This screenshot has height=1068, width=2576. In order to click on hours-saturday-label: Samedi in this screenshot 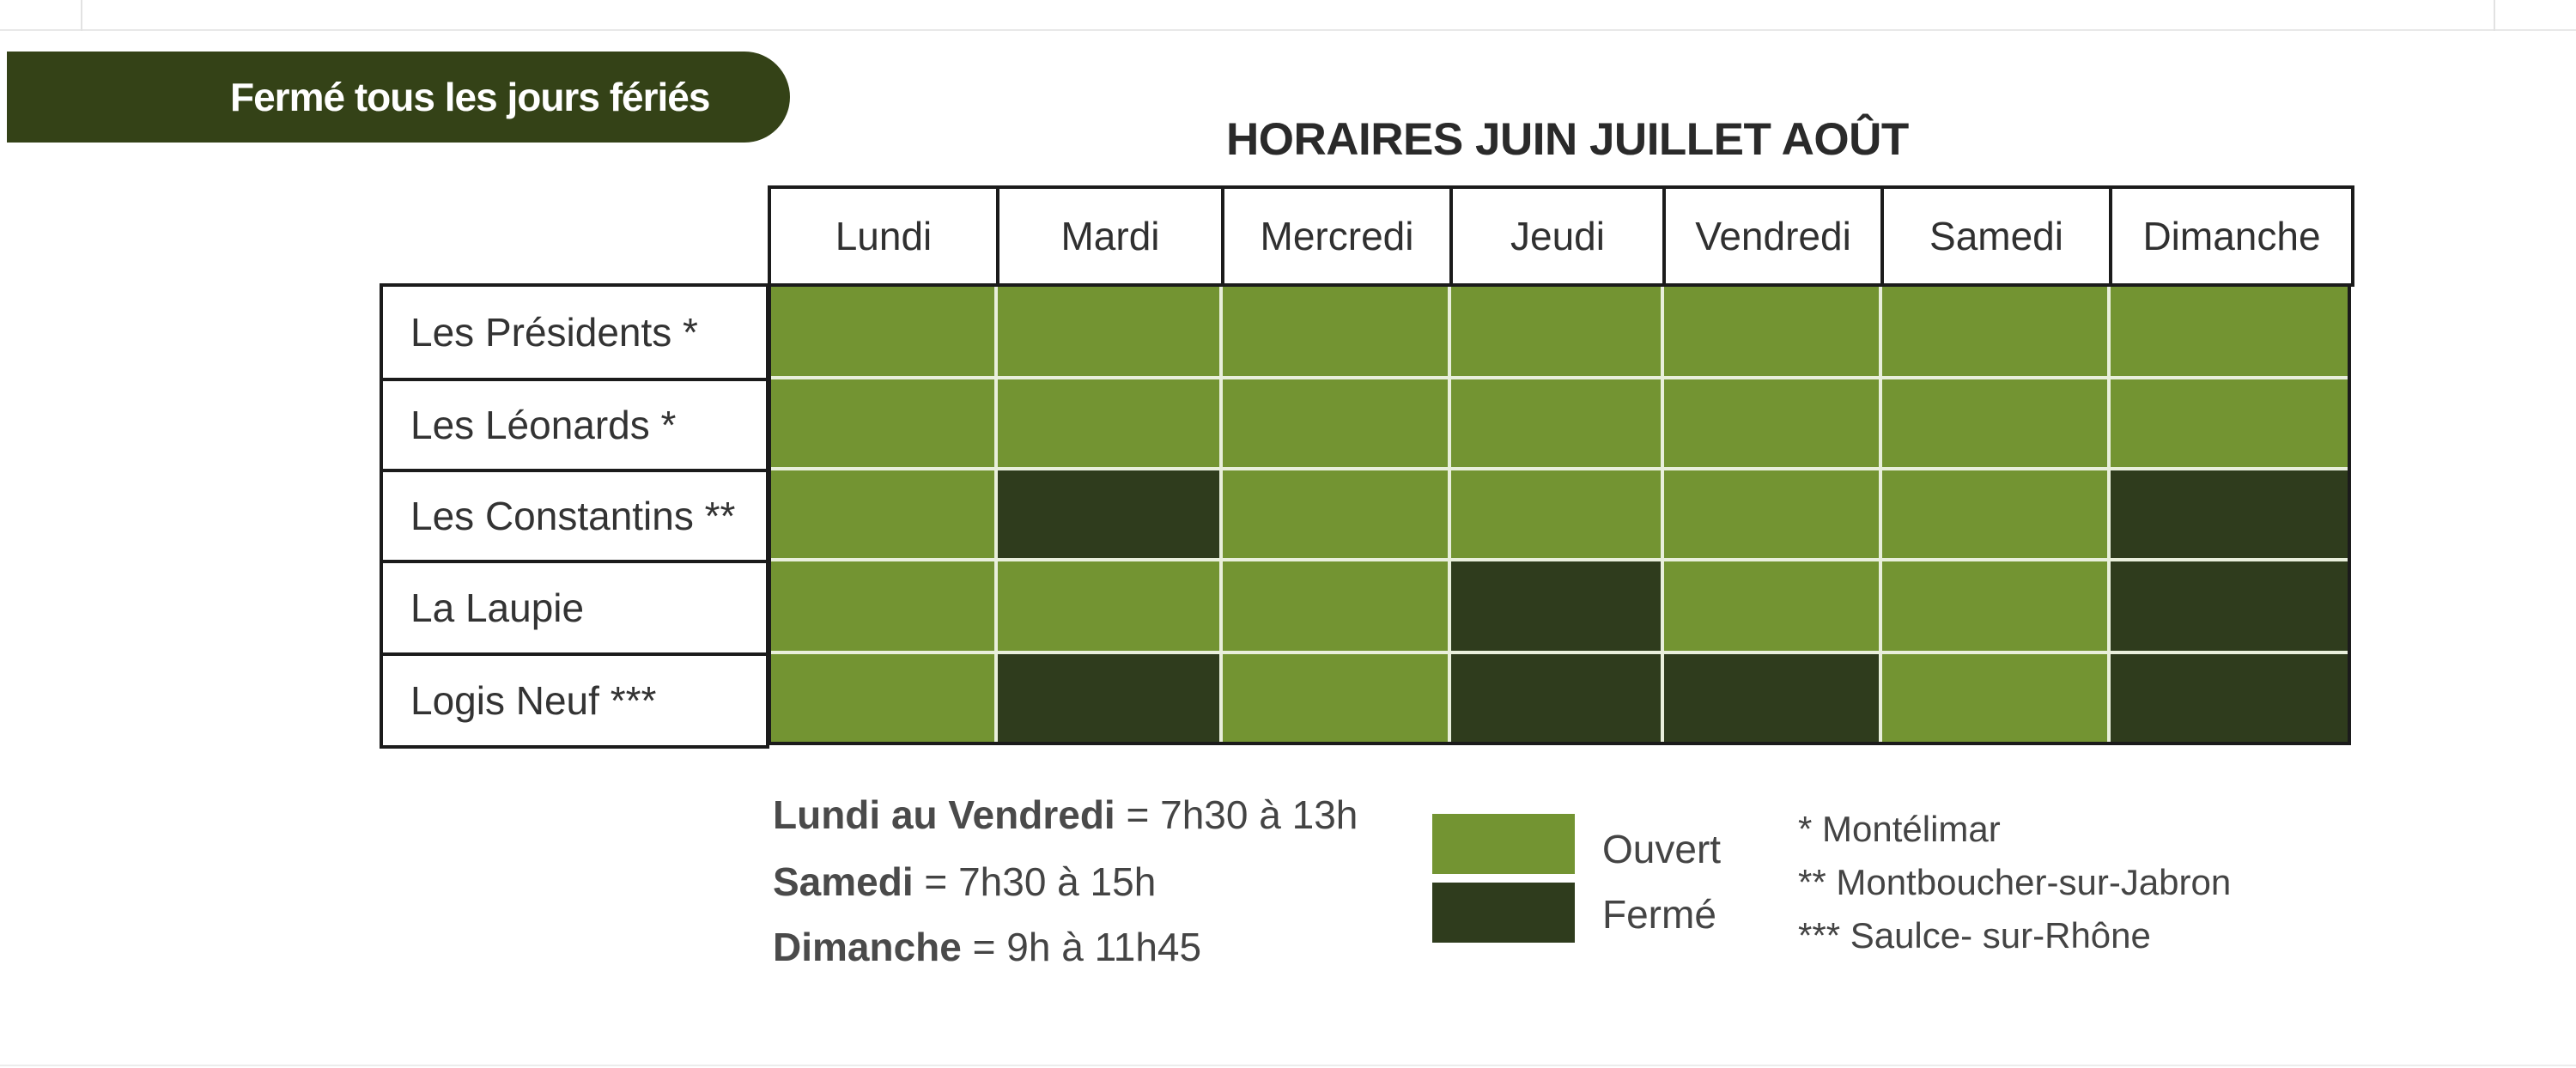, I will do `click(843, 881)`.